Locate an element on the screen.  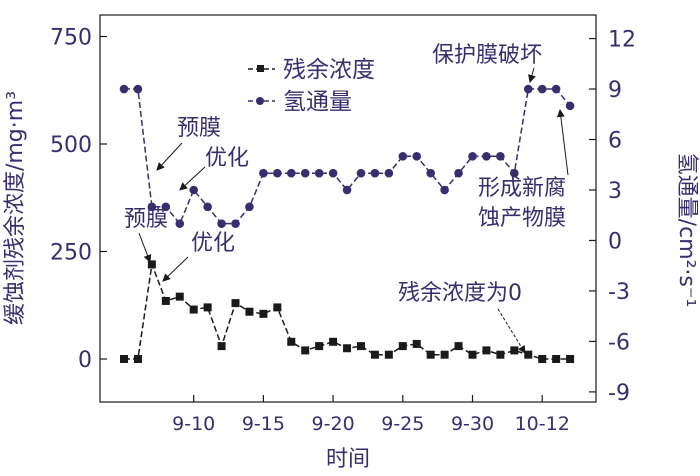
annotation-zero-residual: 残余浓度为0 is located at coordinates (460, 293).